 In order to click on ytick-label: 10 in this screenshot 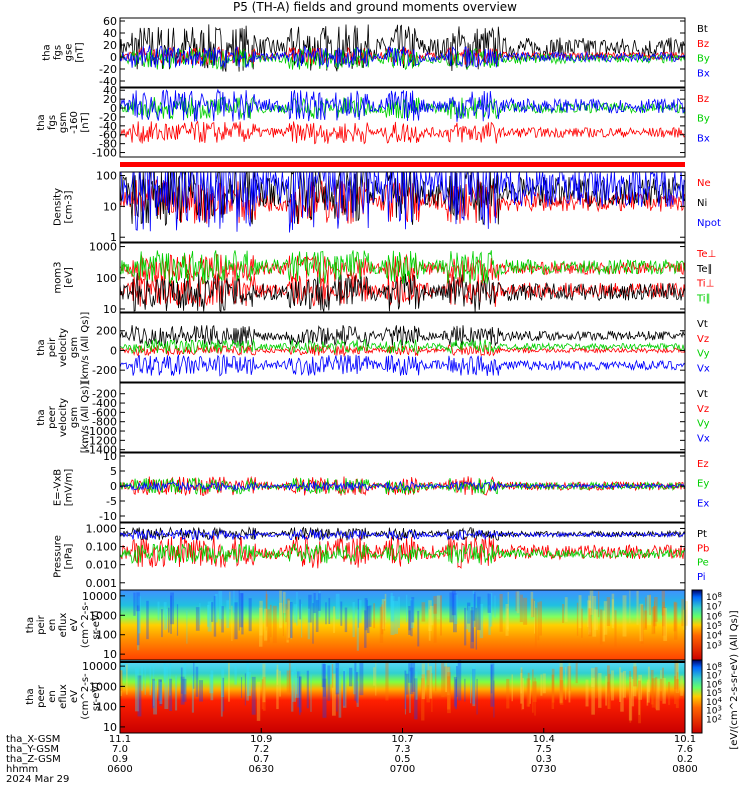, I will do `click(110, 206)`.